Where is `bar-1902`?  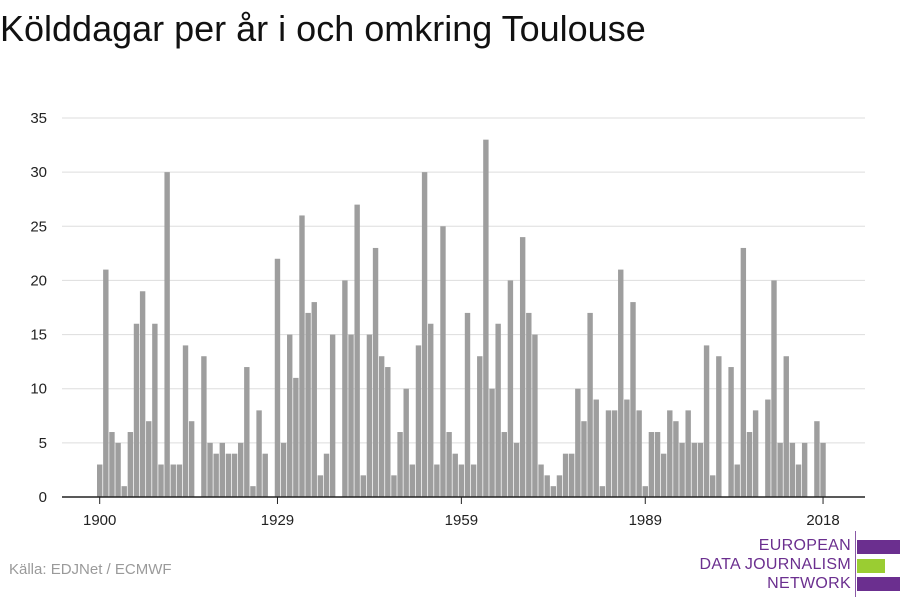 bar-1902 is located at coordinates (112, 464).